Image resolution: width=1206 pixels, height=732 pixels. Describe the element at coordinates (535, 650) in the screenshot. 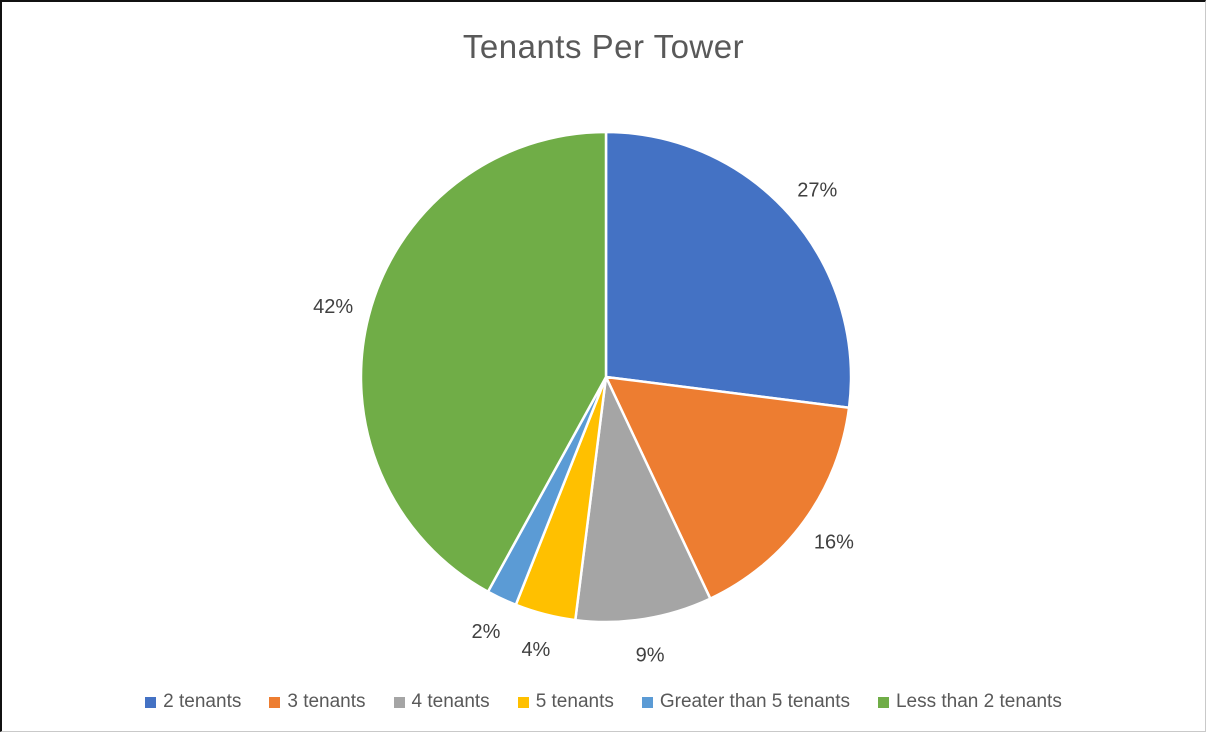

I see `slice-percent-label-5-tenants: 4%` at that location.